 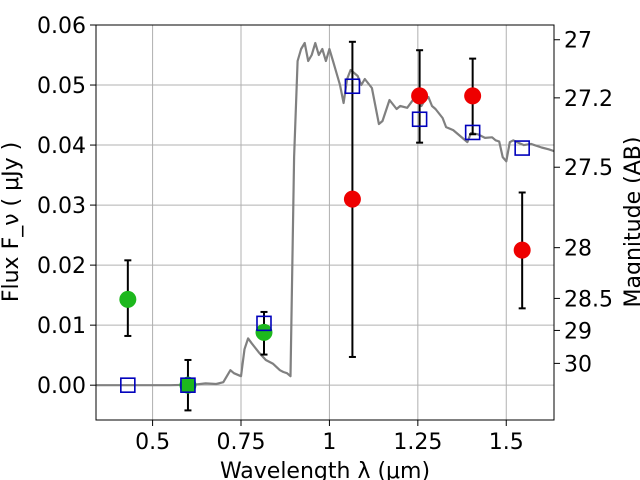 I want to click on x-tick-label: 0.5, so click(x=152, y=442).